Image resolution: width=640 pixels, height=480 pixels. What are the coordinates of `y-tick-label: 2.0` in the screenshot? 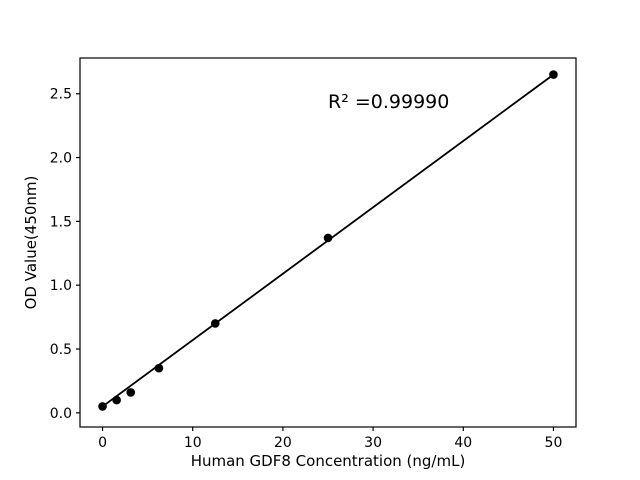 It's located at (61, 159).